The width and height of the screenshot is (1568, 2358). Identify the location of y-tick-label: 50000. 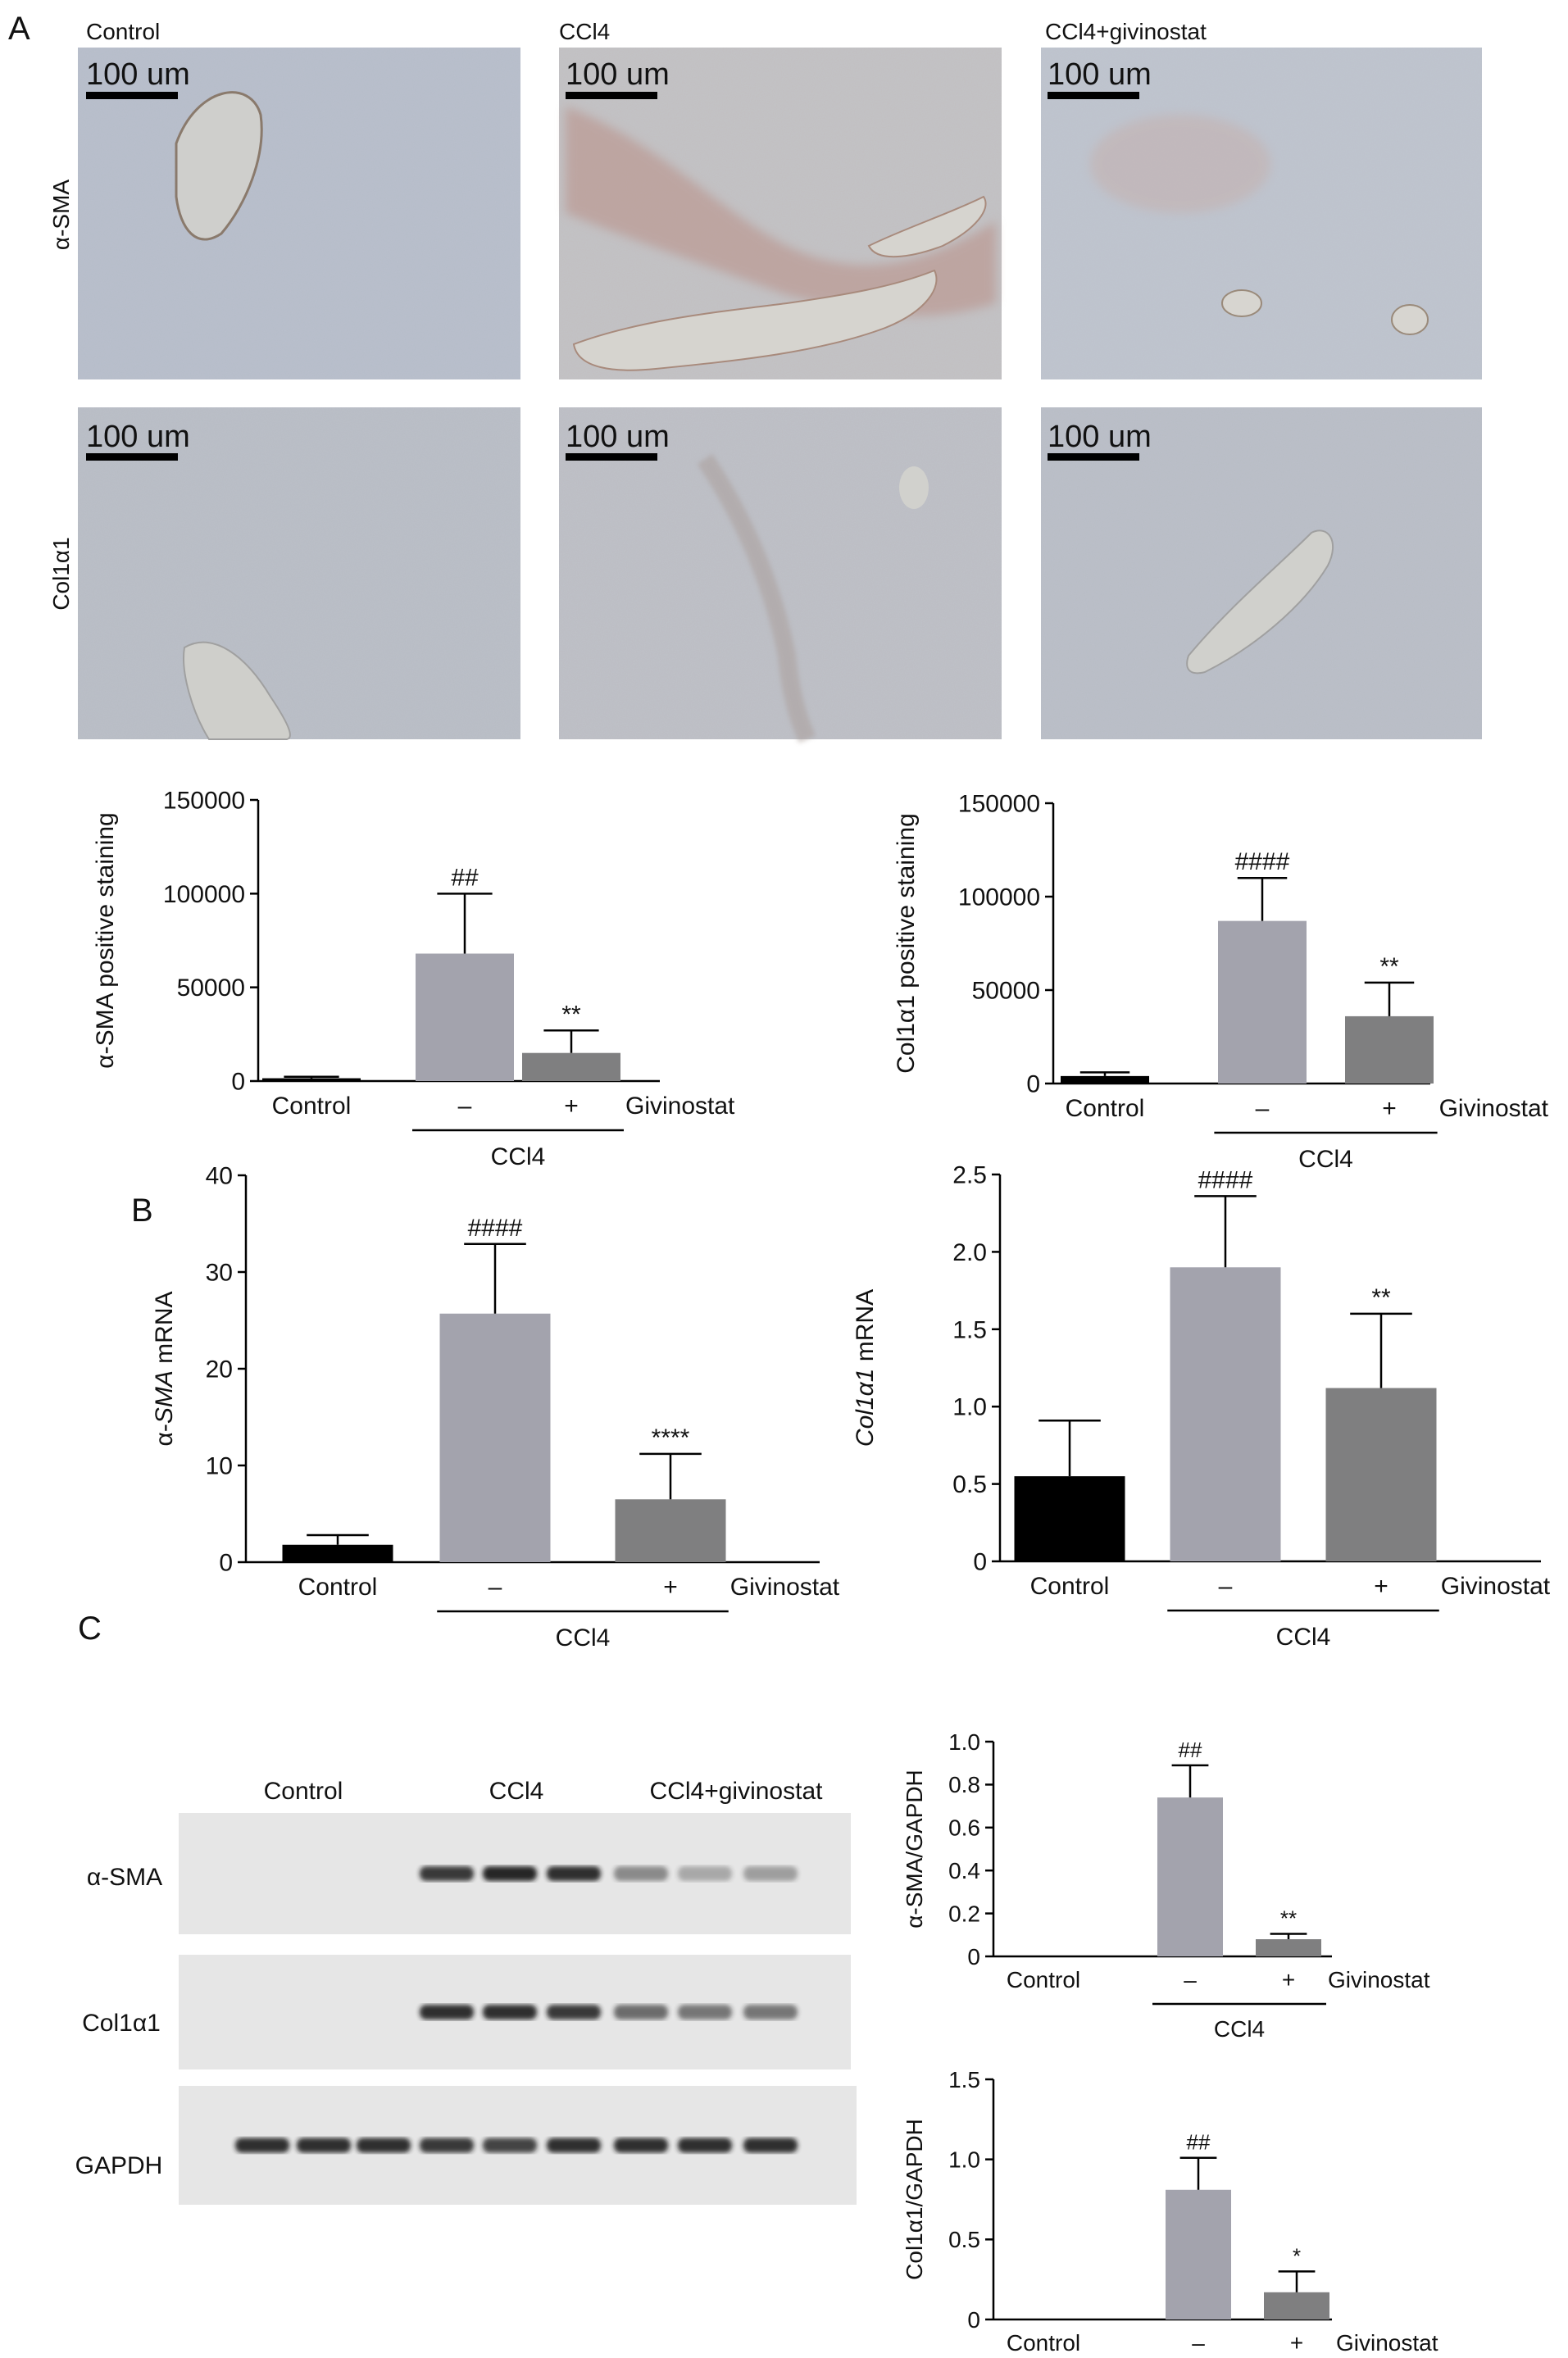
(211, 988).